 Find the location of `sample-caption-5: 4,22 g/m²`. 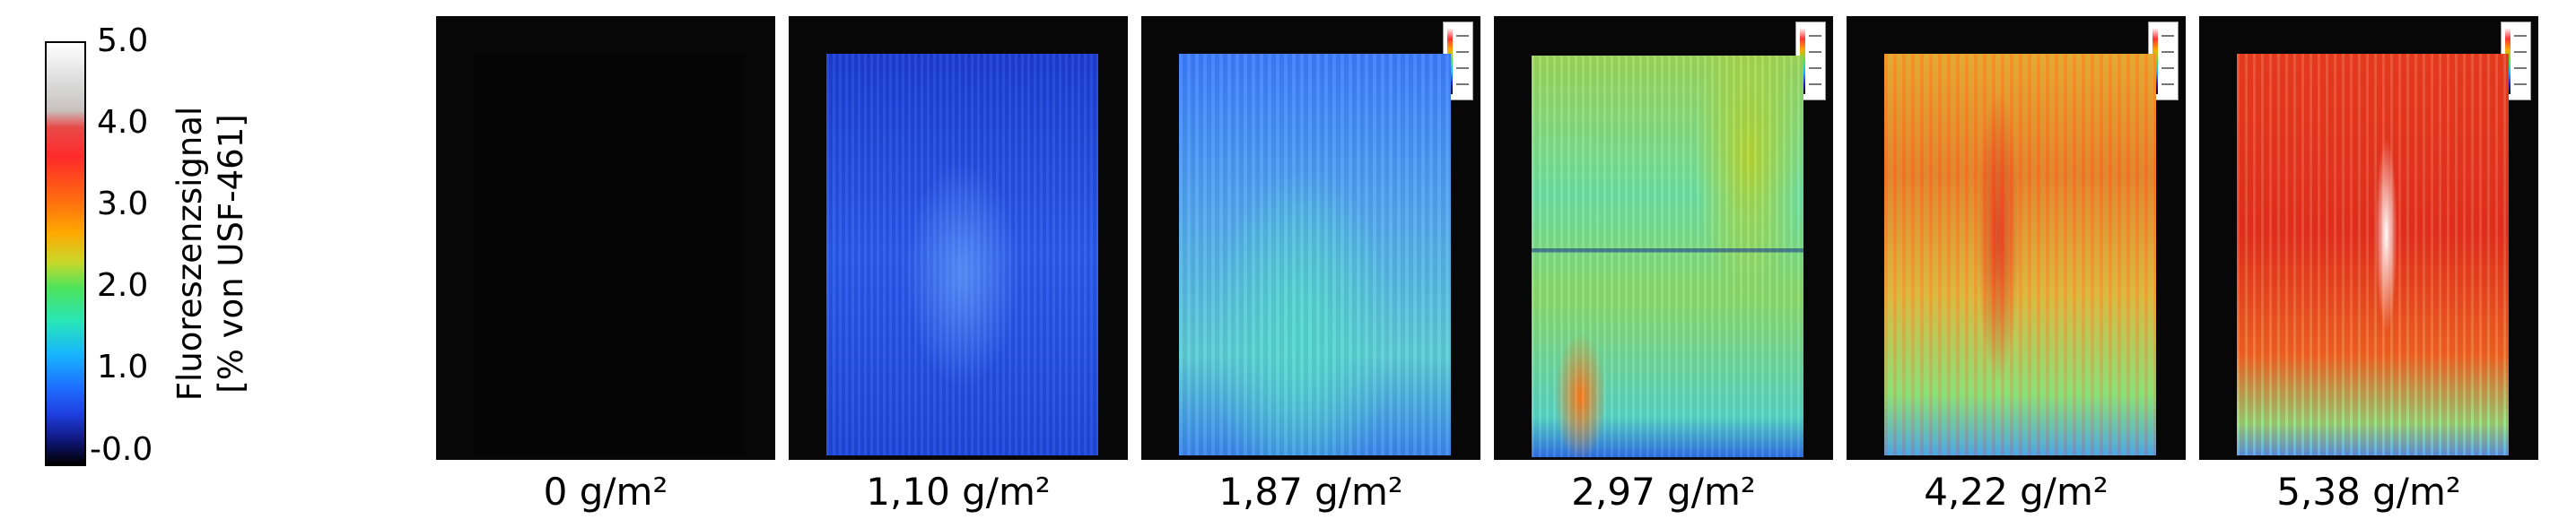

sample-caption-5: 4,22 g/m² is located at coordinates (2017, 492).